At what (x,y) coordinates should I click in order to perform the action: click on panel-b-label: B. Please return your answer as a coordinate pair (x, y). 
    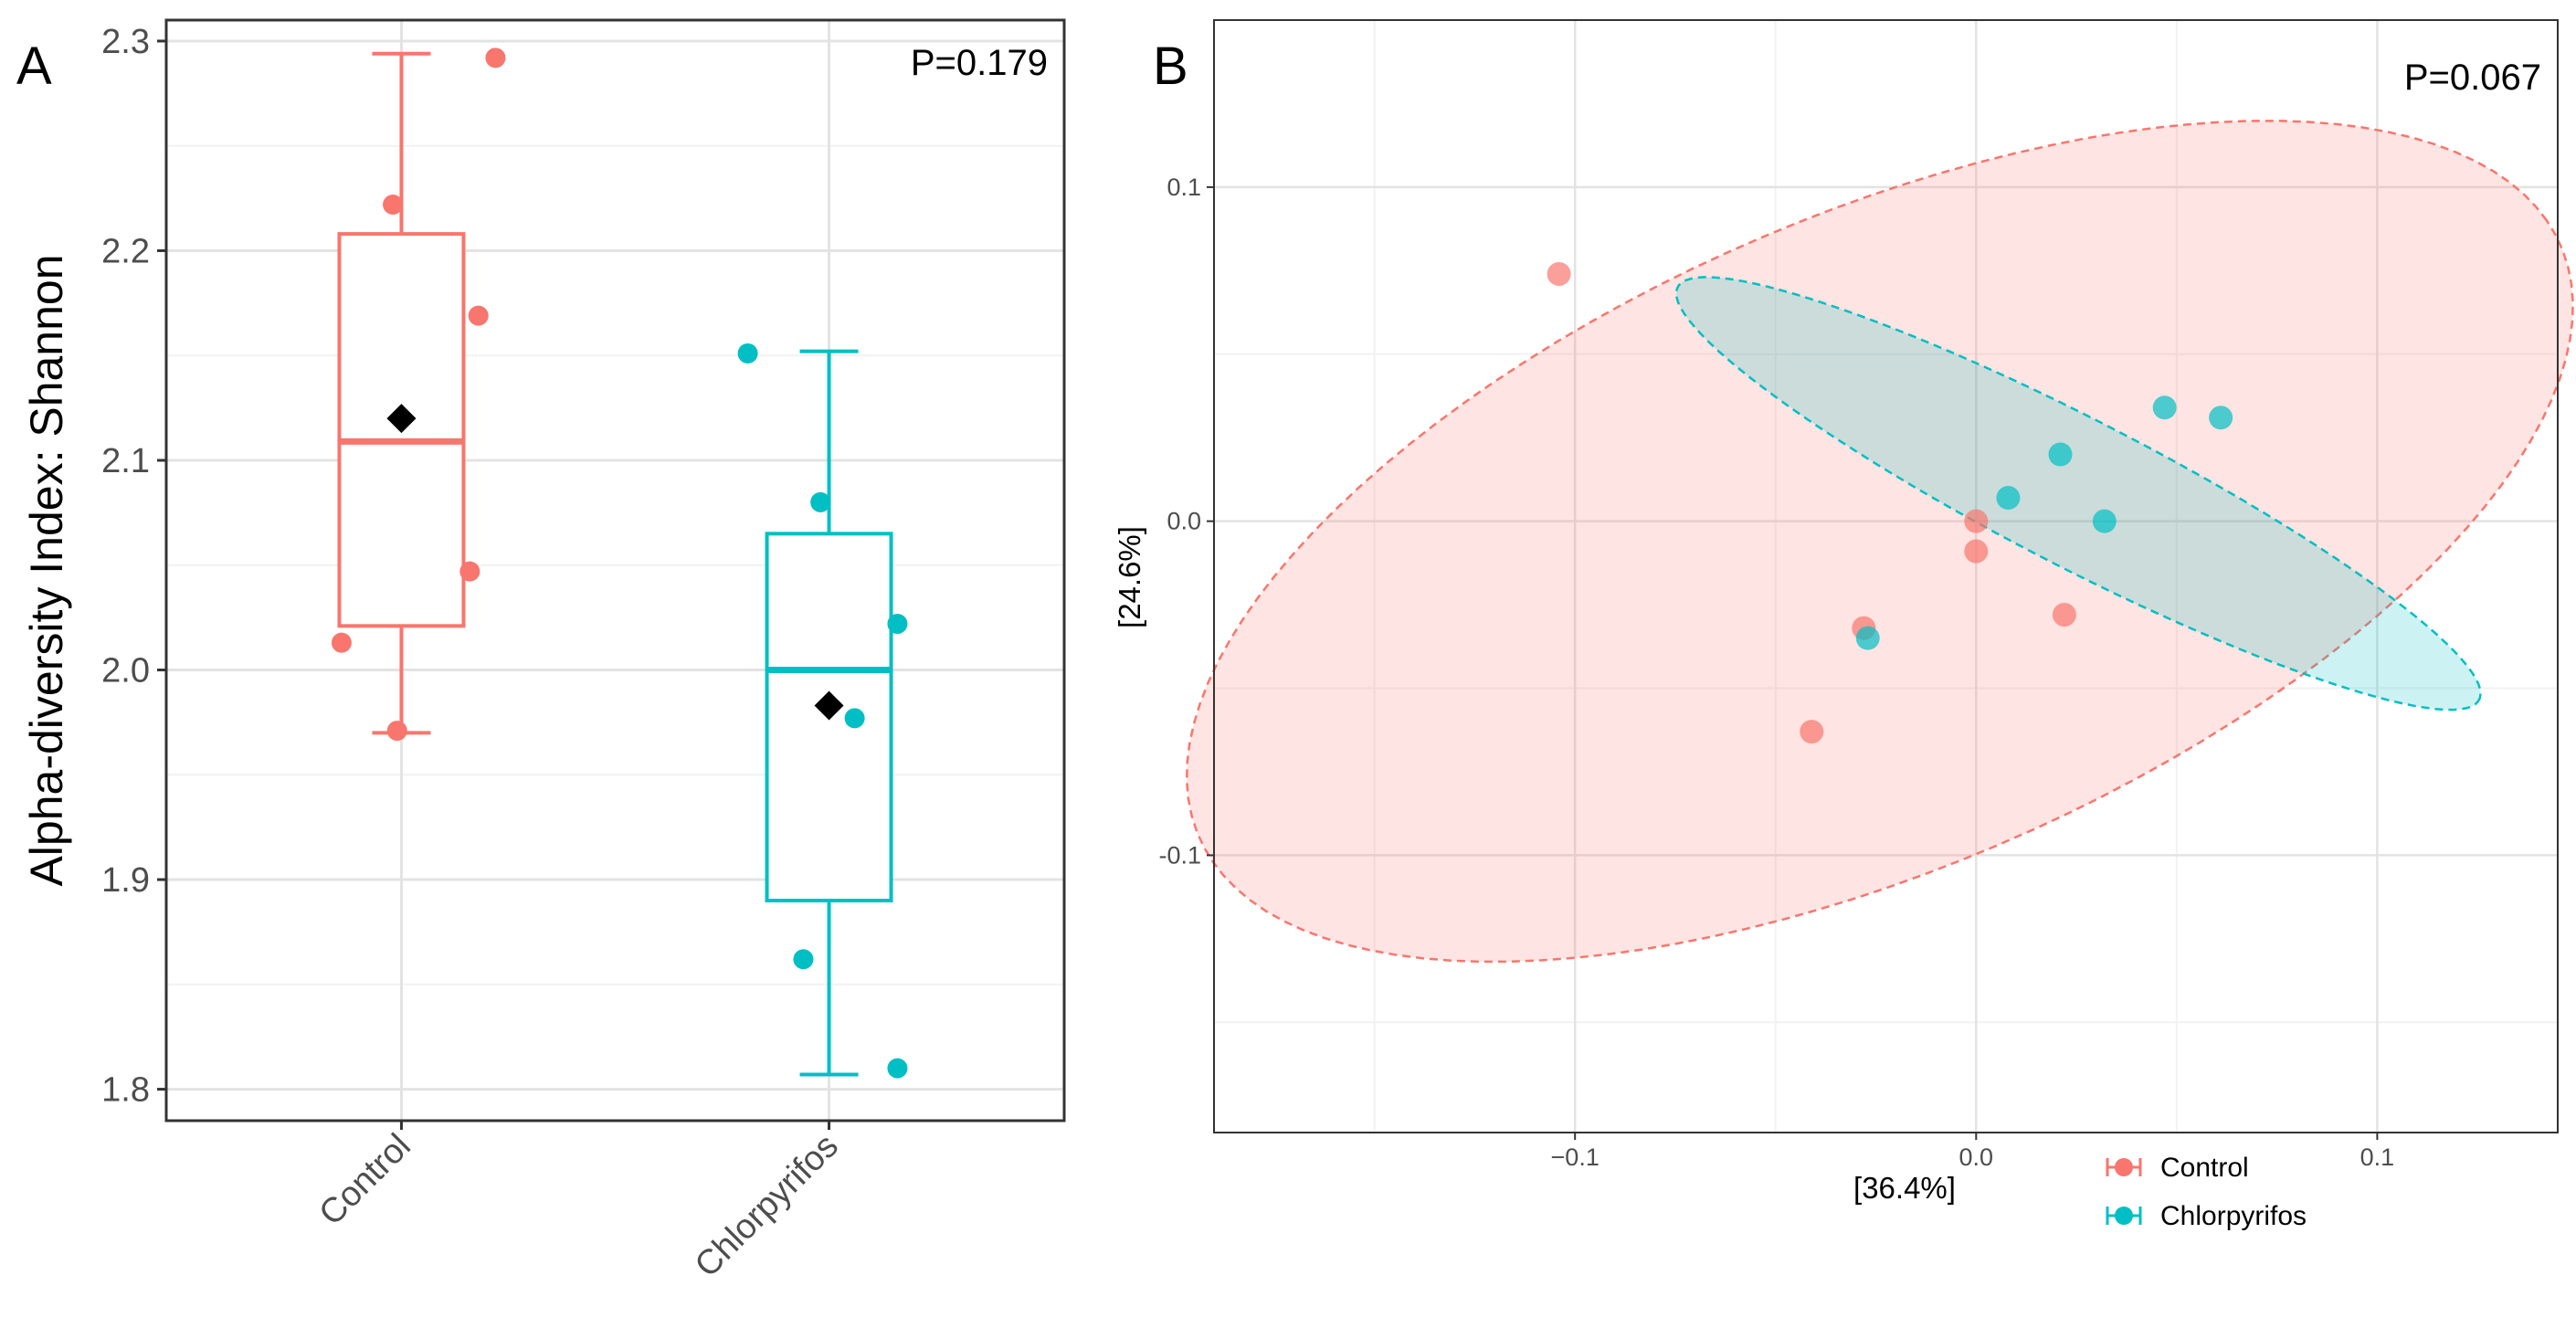
    Looking at the image, I should click on (1170, 66).